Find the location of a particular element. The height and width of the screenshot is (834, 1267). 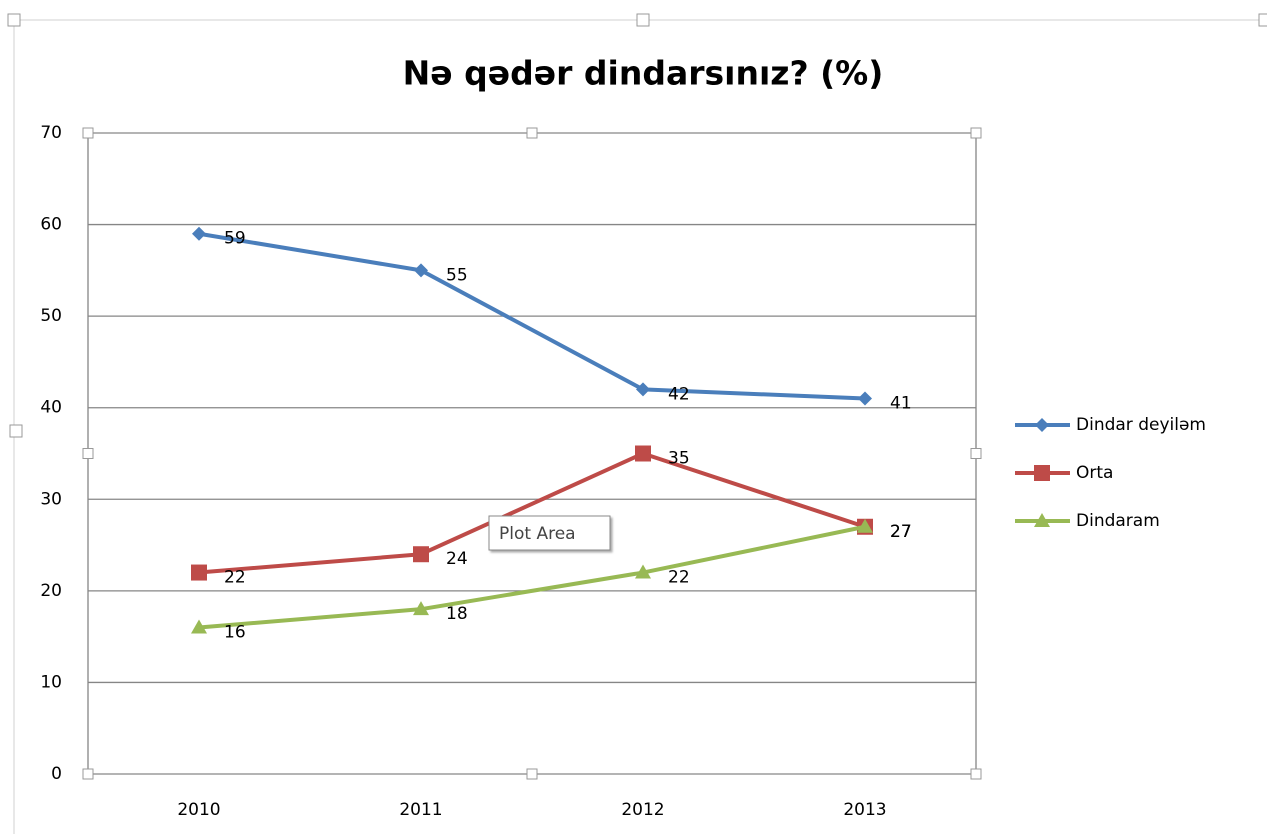

y-tick-label: 10 is located at coordinates (51, 682).